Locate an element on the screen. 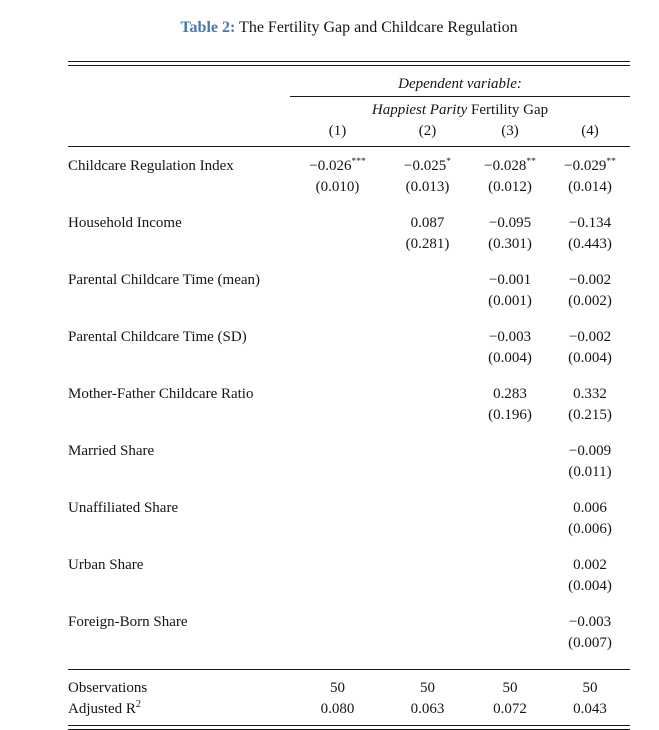  coef-row: Urban Share 0.002 is located at coordinates (349, 565).